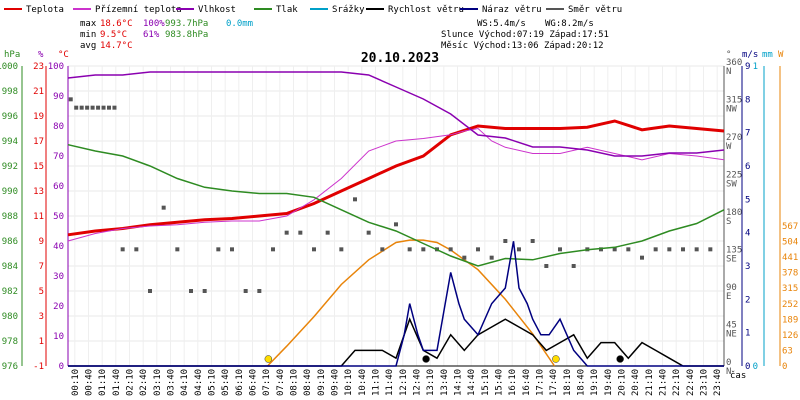 This screenshot has height=400, width=800. What do you see at coordinates (527, 382) in the screenshot?
I see `tick-time: 16:40` at bounding box center [527, 382].